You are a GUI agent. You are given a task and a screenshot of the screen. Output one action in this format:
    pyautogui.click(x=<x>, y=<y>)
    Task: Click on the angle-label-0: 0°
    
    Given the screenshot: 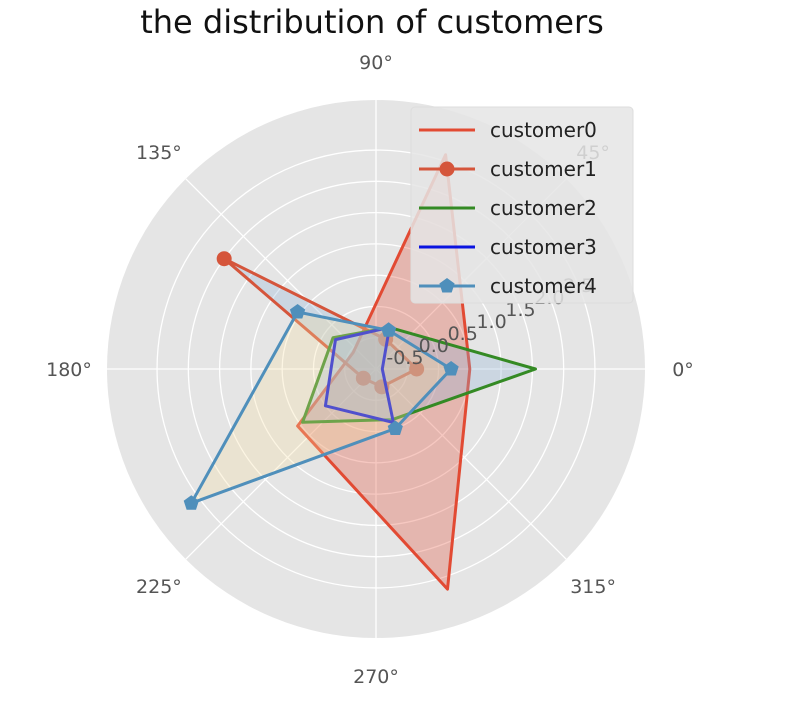 What is the action you would take?
    pyautogui.click(x=683, y=370)
    